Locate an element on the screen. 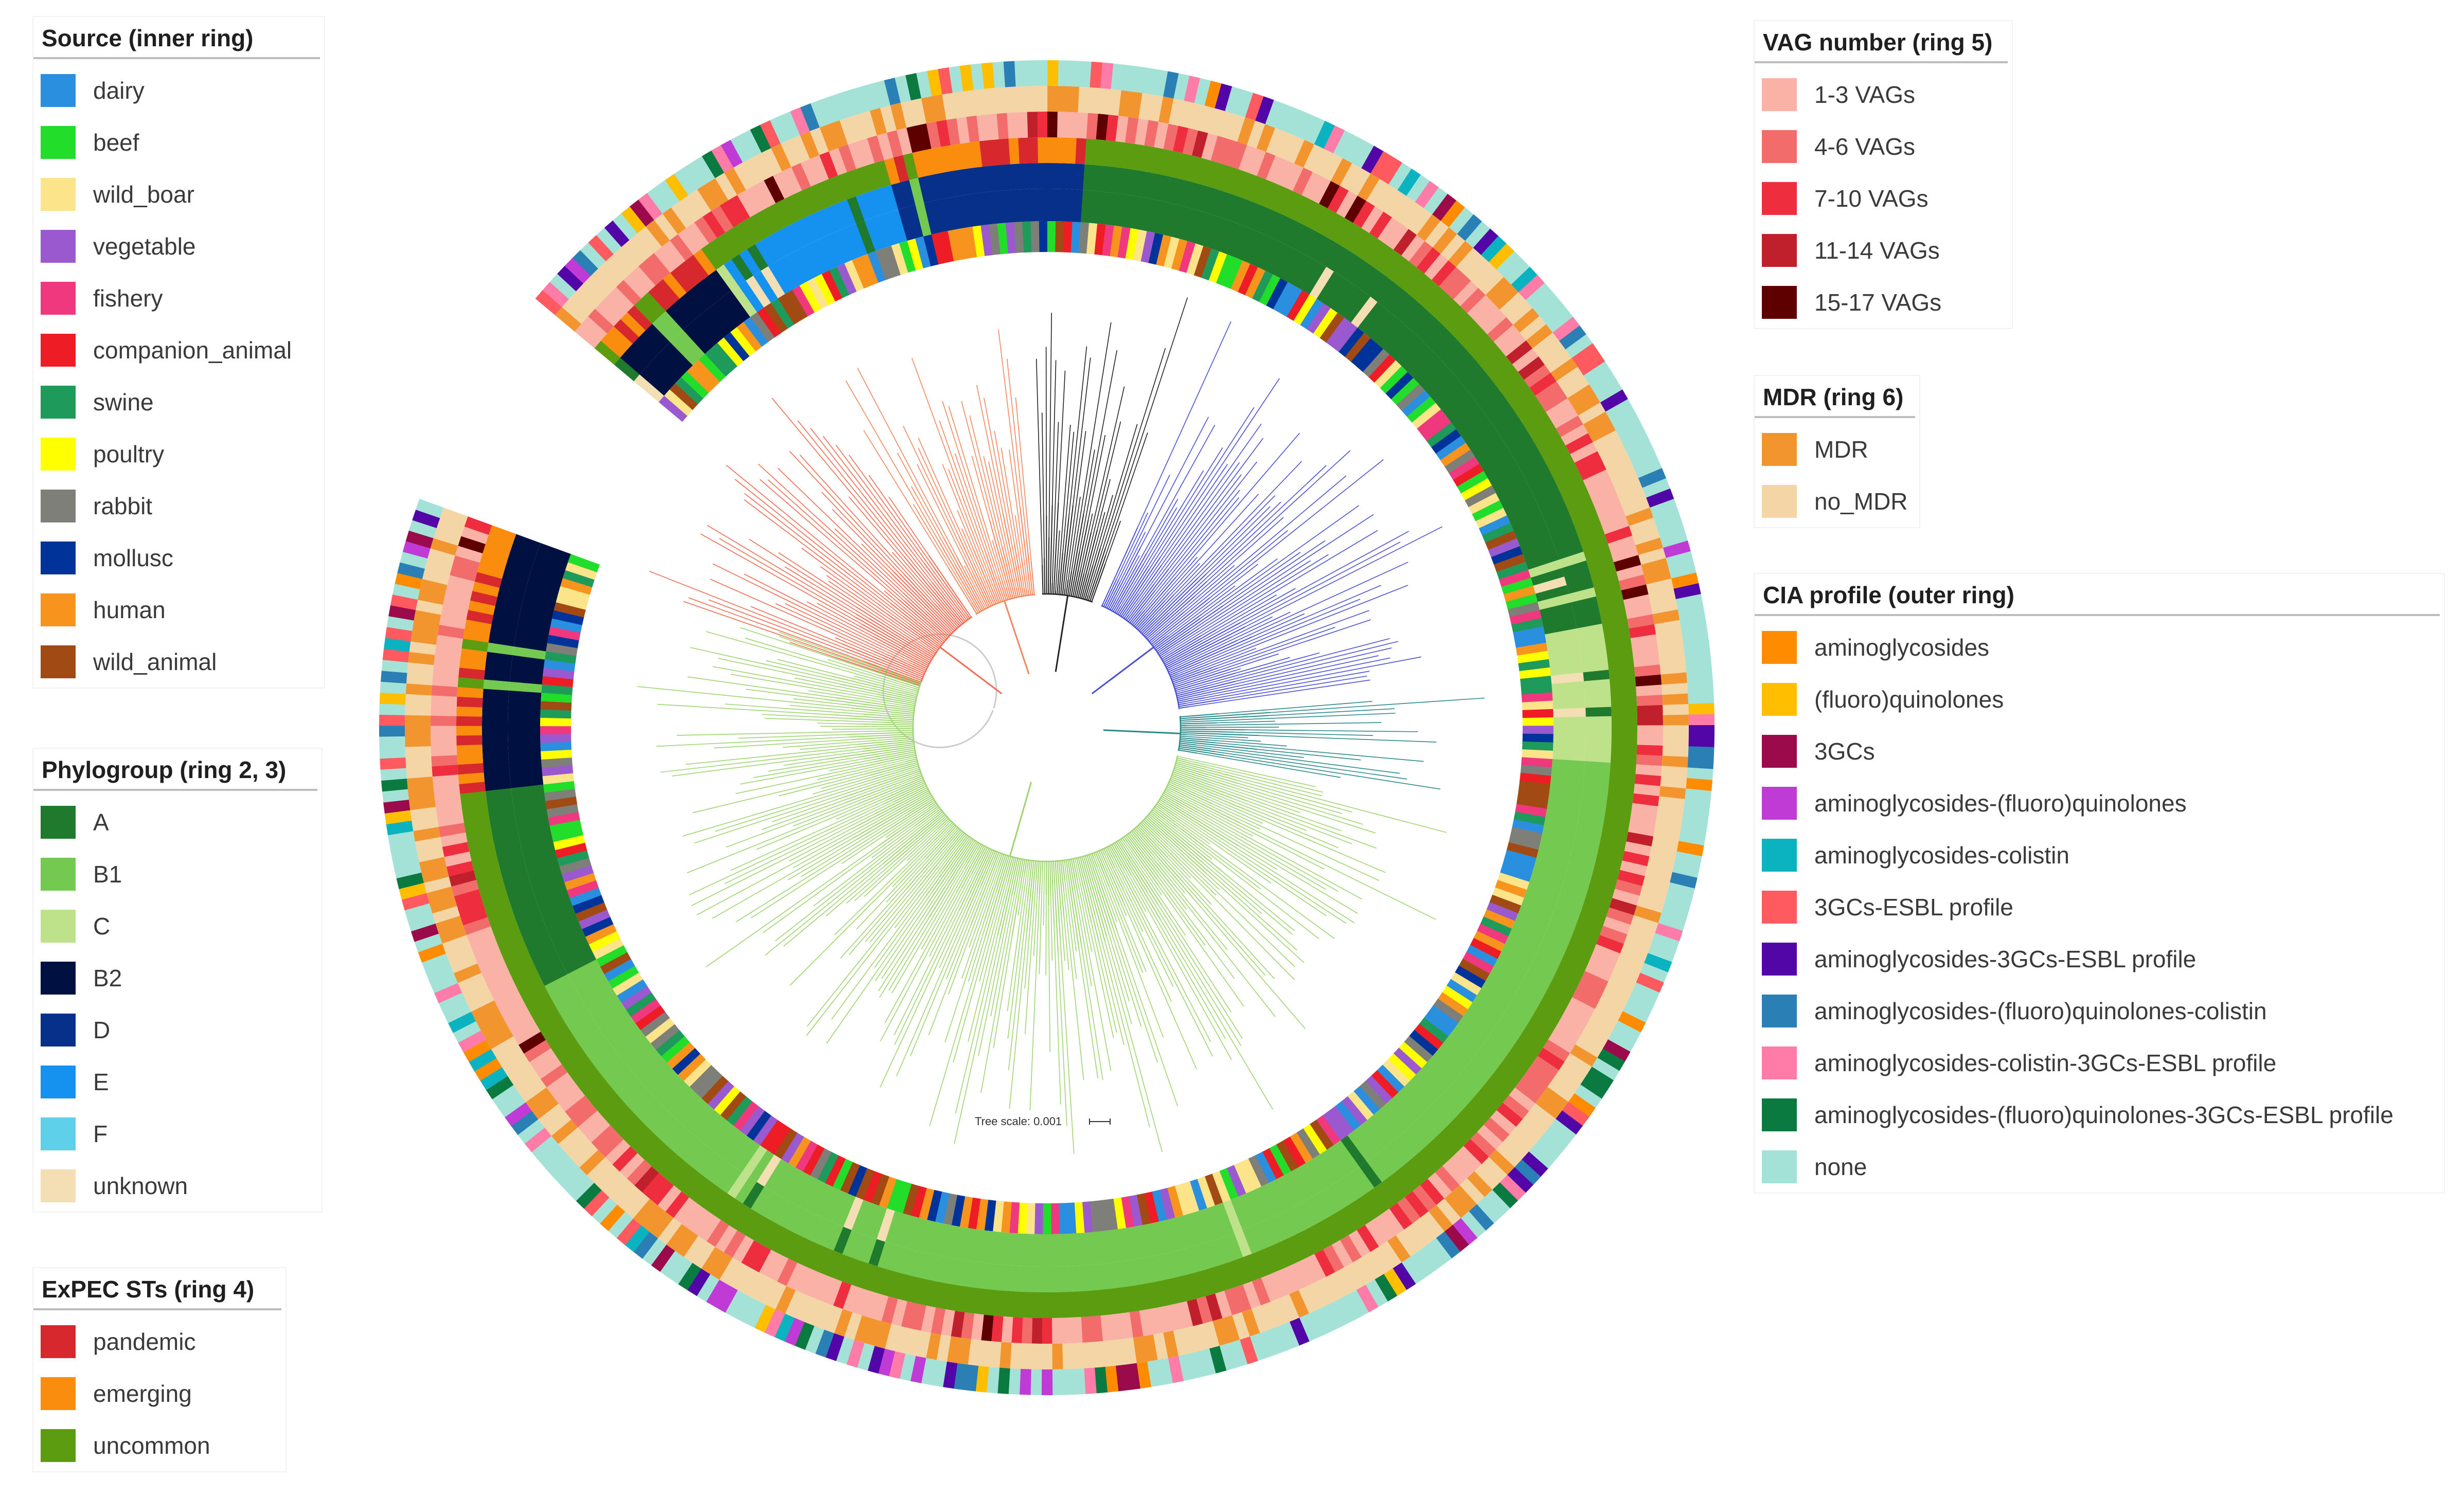 Image resolution: width=2464 pixels, height=1498 pixels. tree-scale: Tree scale: 0.001 is located at coordinates (1042, 1122).